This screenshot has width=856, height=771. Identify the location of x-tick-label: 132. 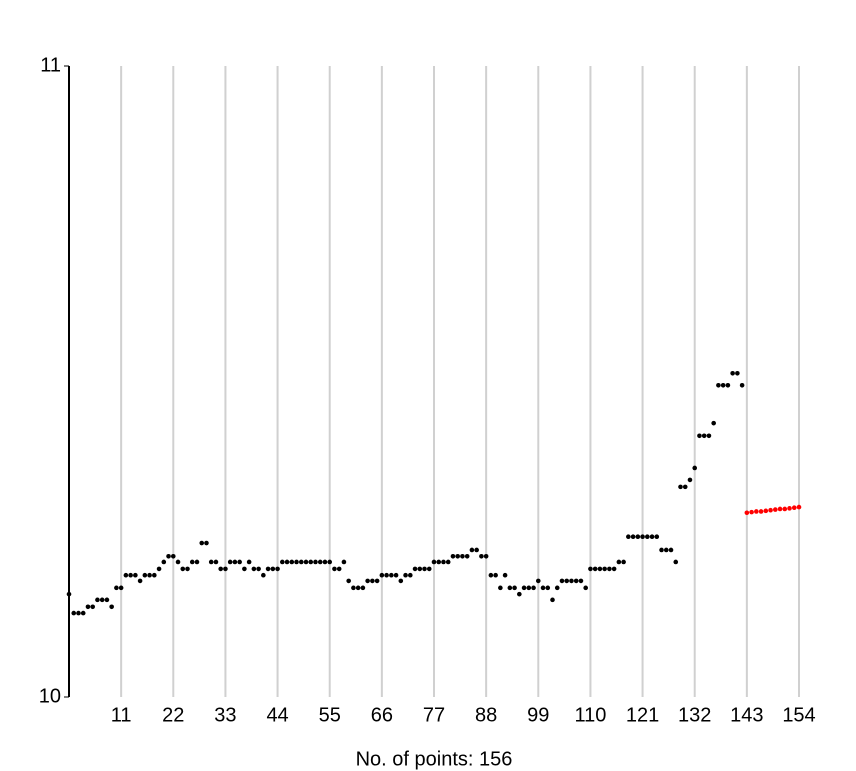
(694, 715).